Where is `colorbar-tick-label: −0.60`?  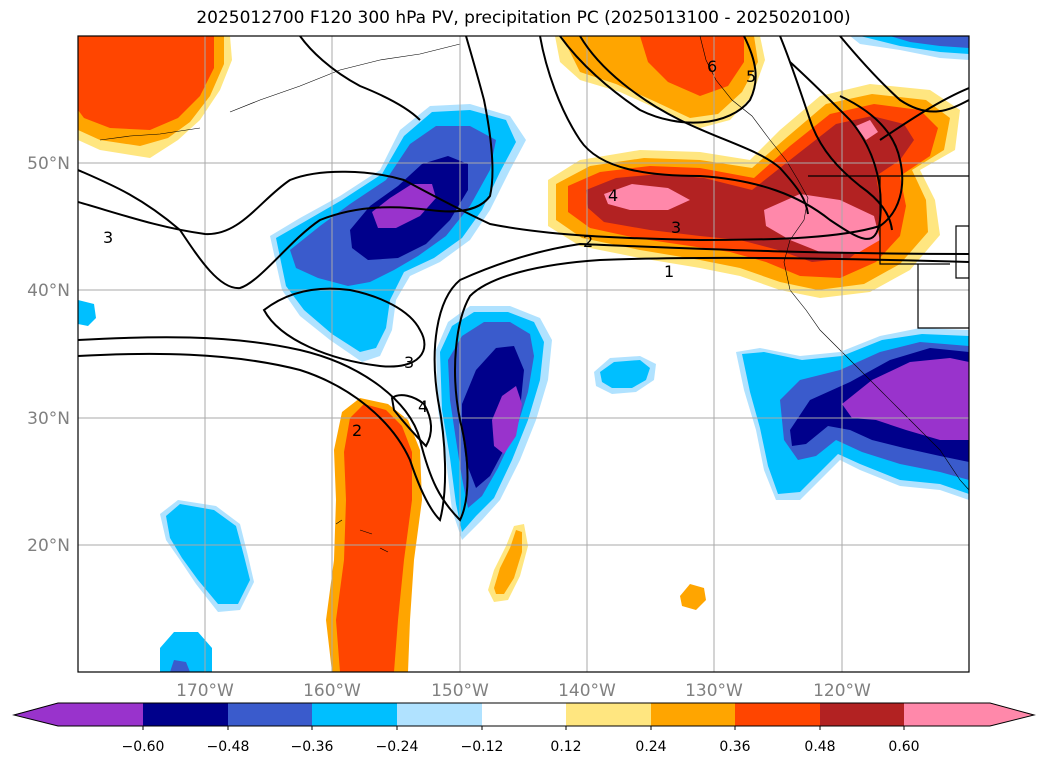
colorbar-tick-label: −0.60 is located at coordinates (143, 747).